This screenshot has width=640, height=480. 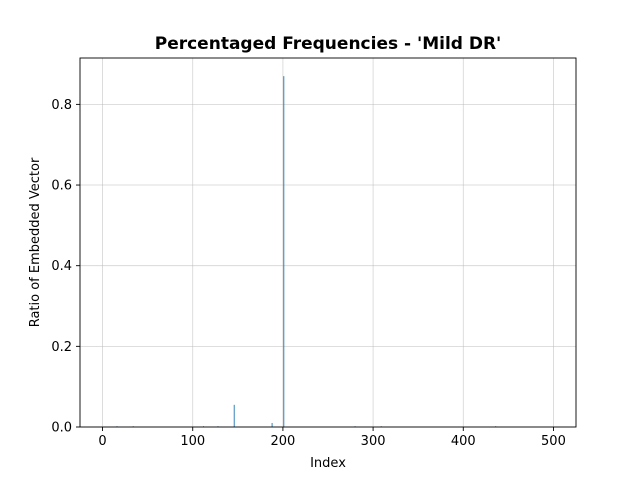 I want to click on y-tick-label: 0.2, so click(x=61, y=347).